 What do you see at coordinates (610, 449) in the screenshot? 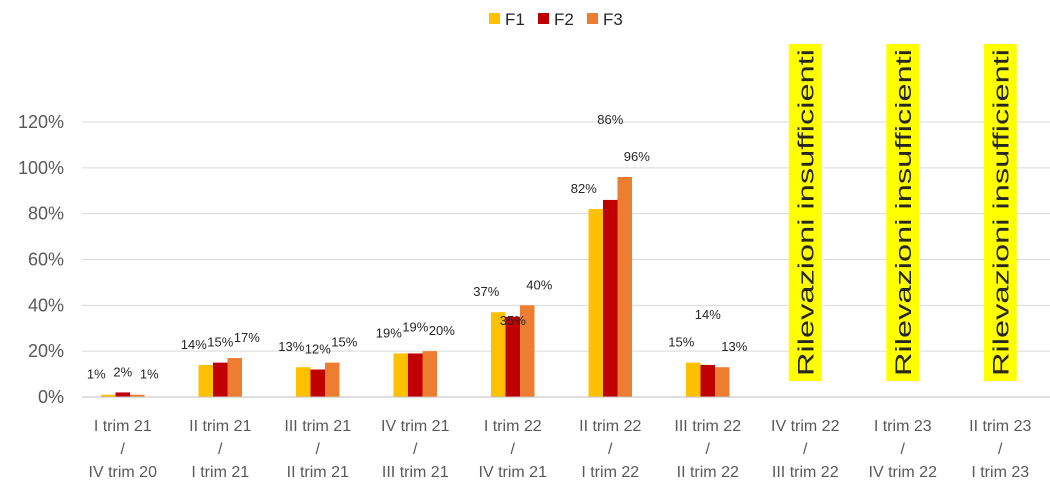
I see `x-tick-label: II trim 22/I trim 22` at bounding box center [610, 449].